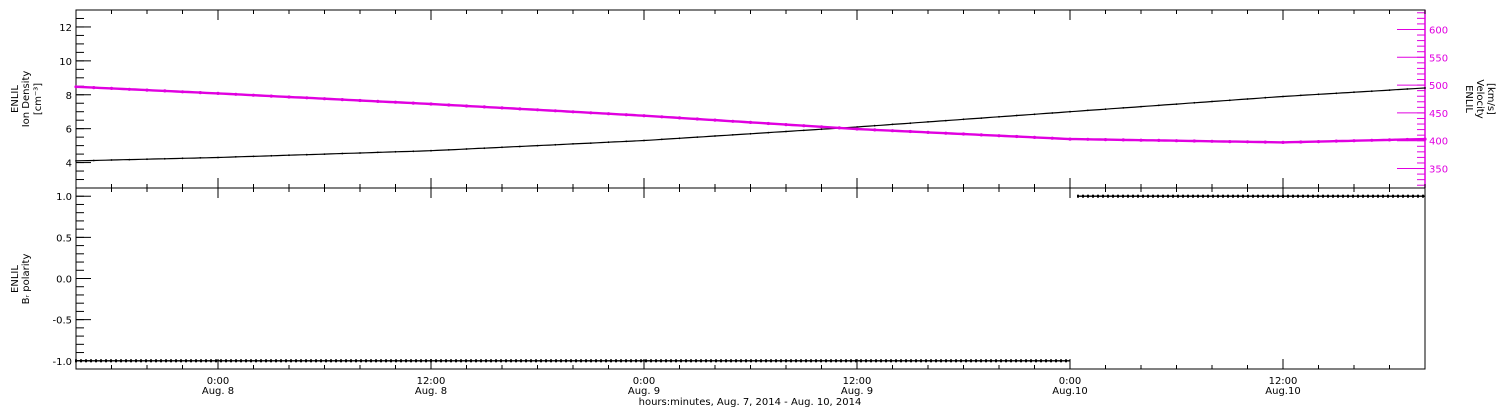 The height and width of the screenshot is (410, 1500). Describe the element at coordinates (26, 99) in the screenshot. I see `density-axis-label-line2: Ion Density` at that location.